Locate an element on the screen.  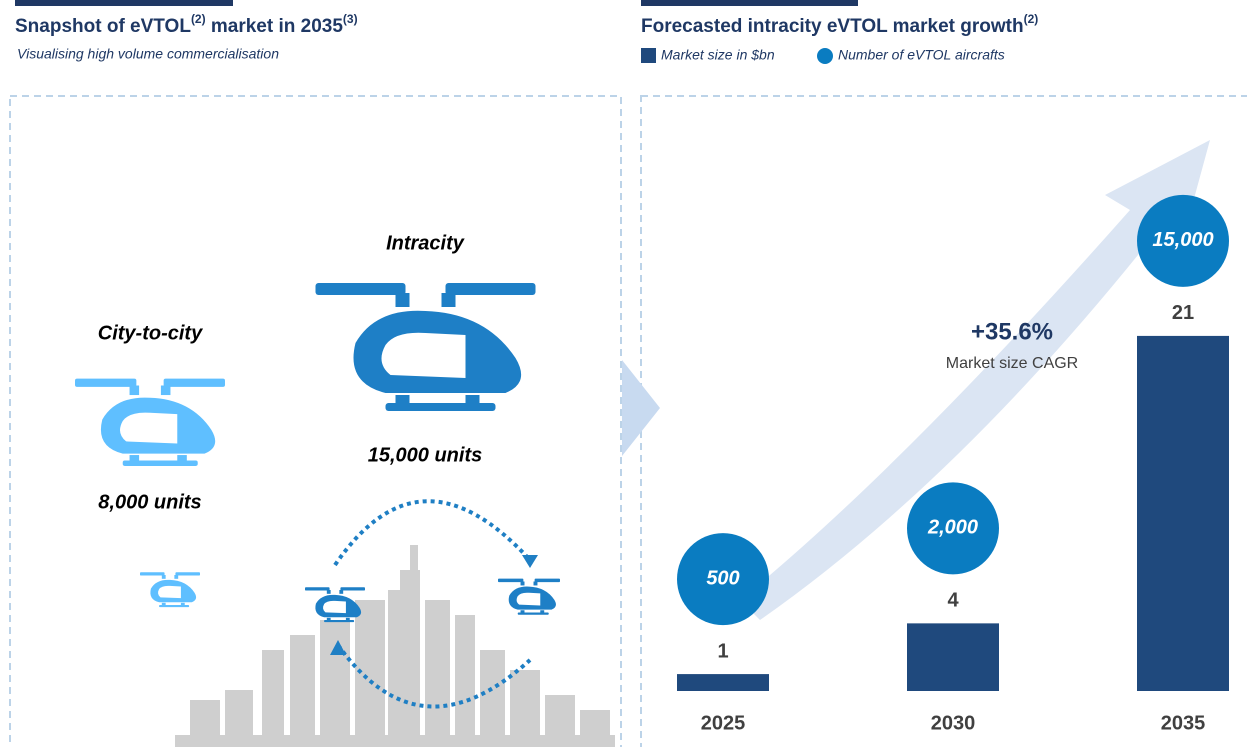
x-tick-label: 2025 is located at coordinates (723, 723).